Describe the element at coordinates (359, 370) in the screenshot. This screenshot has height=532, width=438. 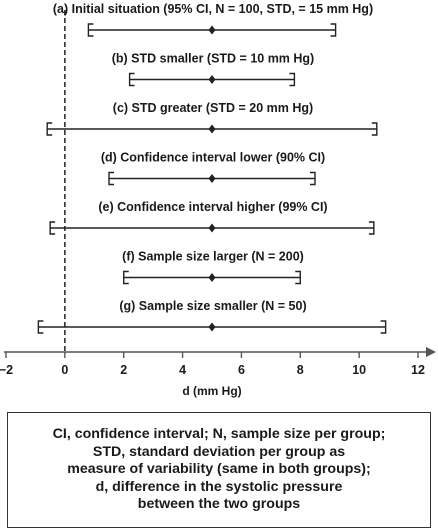
I see `x-tick-label: 10` at that location.